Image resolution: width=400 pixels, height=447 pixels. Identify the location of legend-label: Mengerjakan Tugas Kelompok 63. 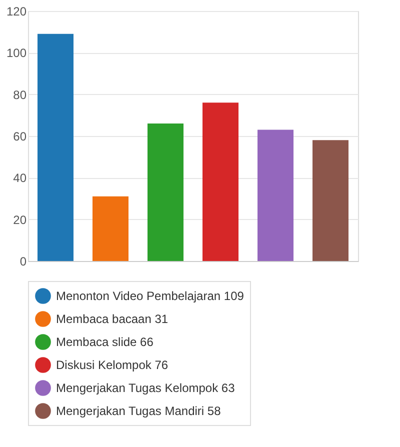
(146, 388).